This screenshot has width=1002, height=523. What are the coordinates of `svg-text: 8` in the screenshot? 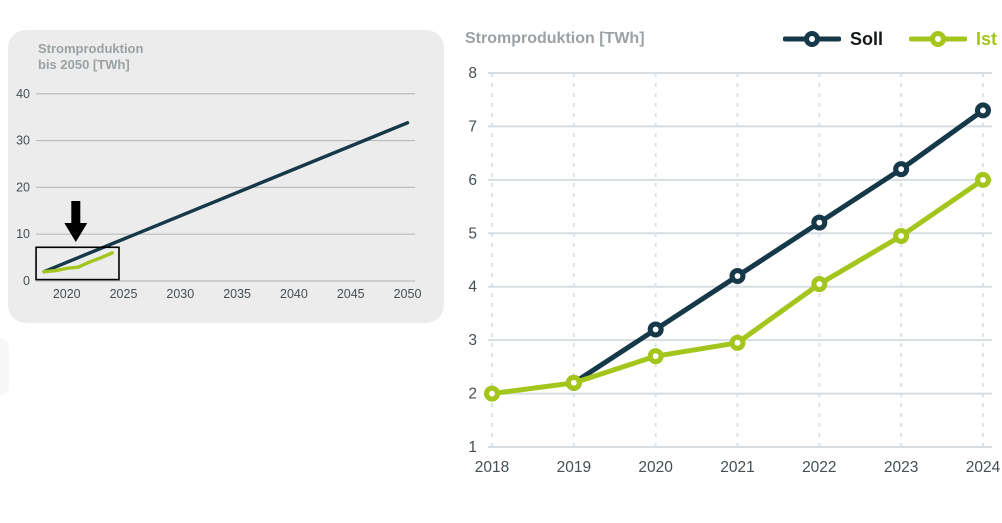 It's located at (472, 73).